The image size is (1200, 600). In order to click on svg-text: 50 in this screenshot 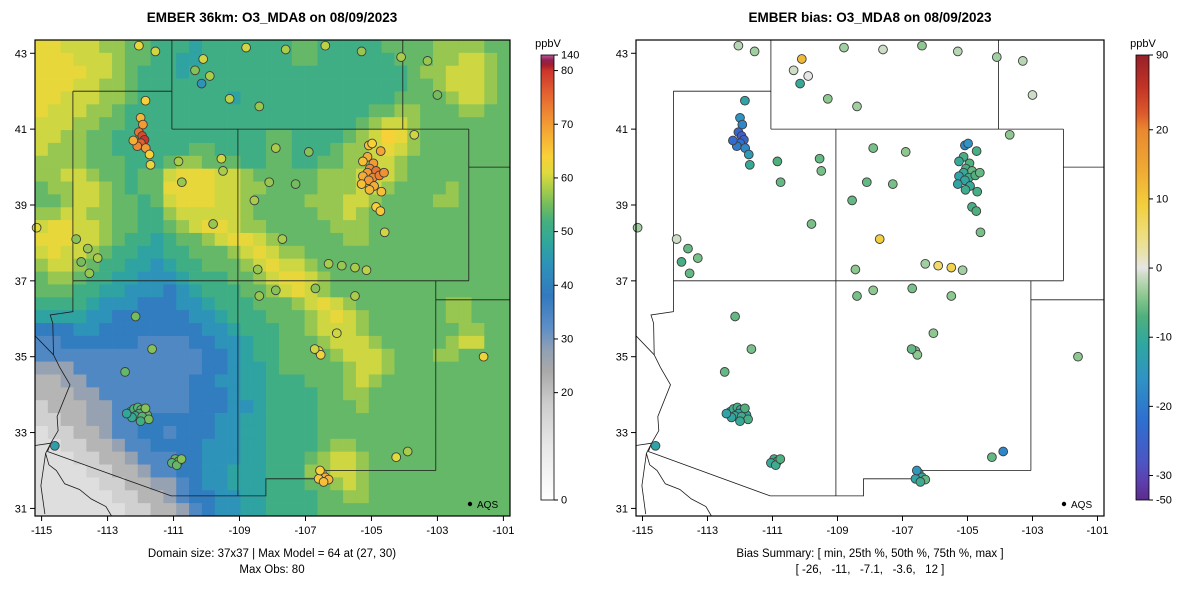, I will do `click(567, 232)`.